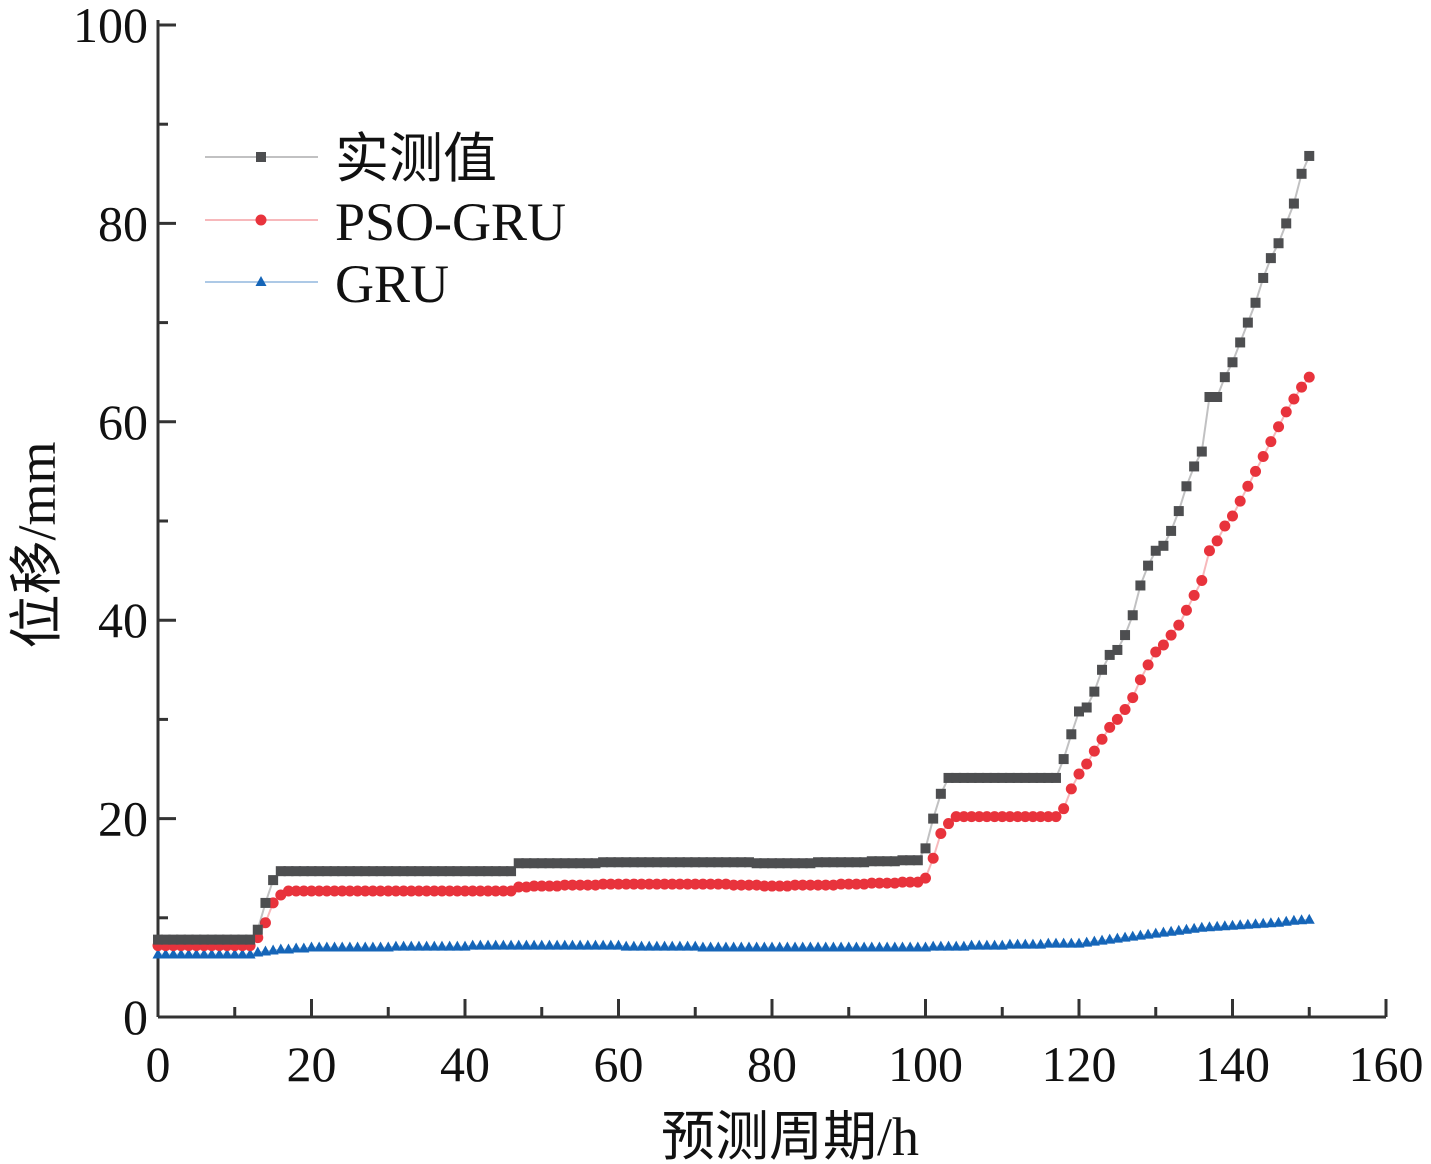 The width and height of the screenshot is (1431, 1164). I want to click on y-tick-label: 100, so click(110, 26).